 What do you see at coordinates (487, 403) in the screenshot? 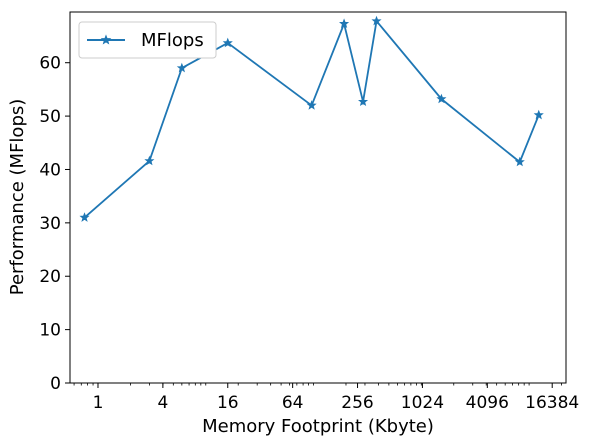
I see `x-tick-label: 4096` at bounding box center [487, 403].